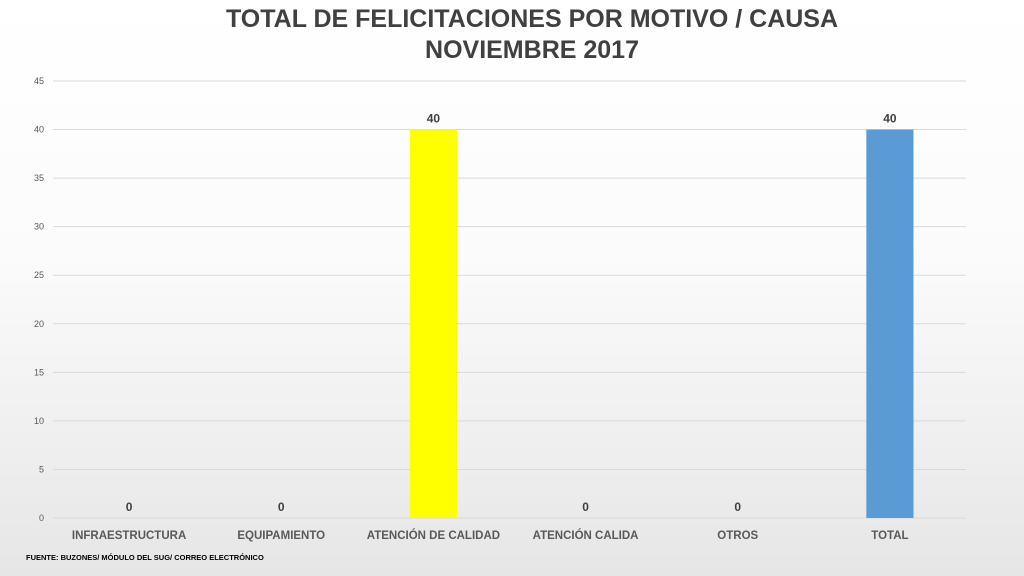 This screenshot has height=576, width=1024. What do you see at coordinates (39, 421) in the screenshot?
I see `y-tick-label: 10` at bounding box center [39, 421].